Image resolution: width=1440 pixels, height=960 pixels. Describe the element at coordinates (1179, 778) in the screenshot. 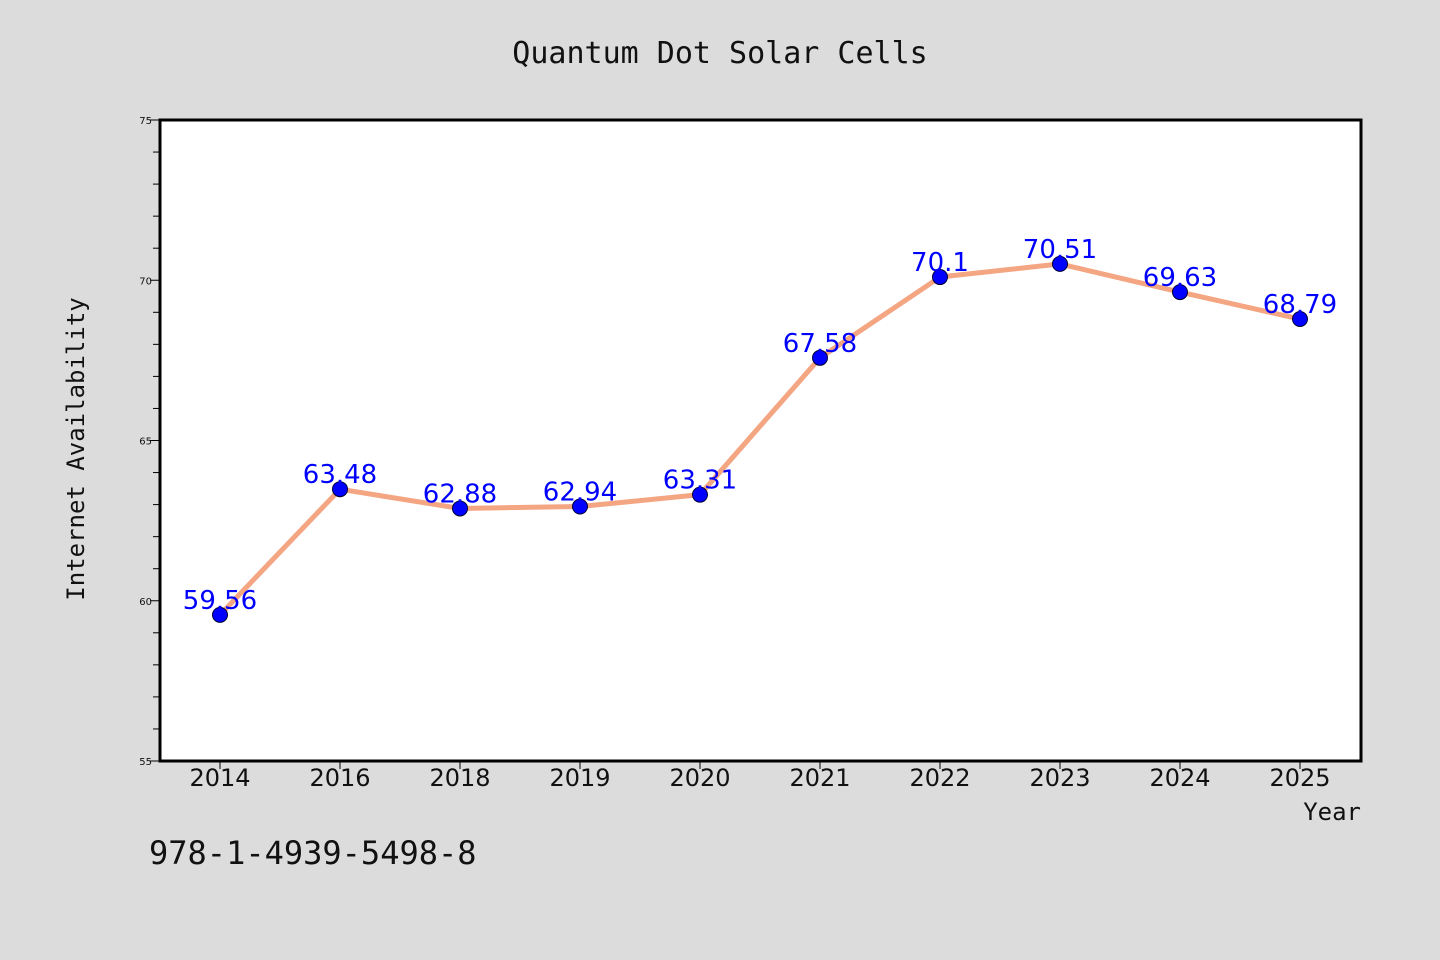

I see `x-tick-label: 2024` at that location.